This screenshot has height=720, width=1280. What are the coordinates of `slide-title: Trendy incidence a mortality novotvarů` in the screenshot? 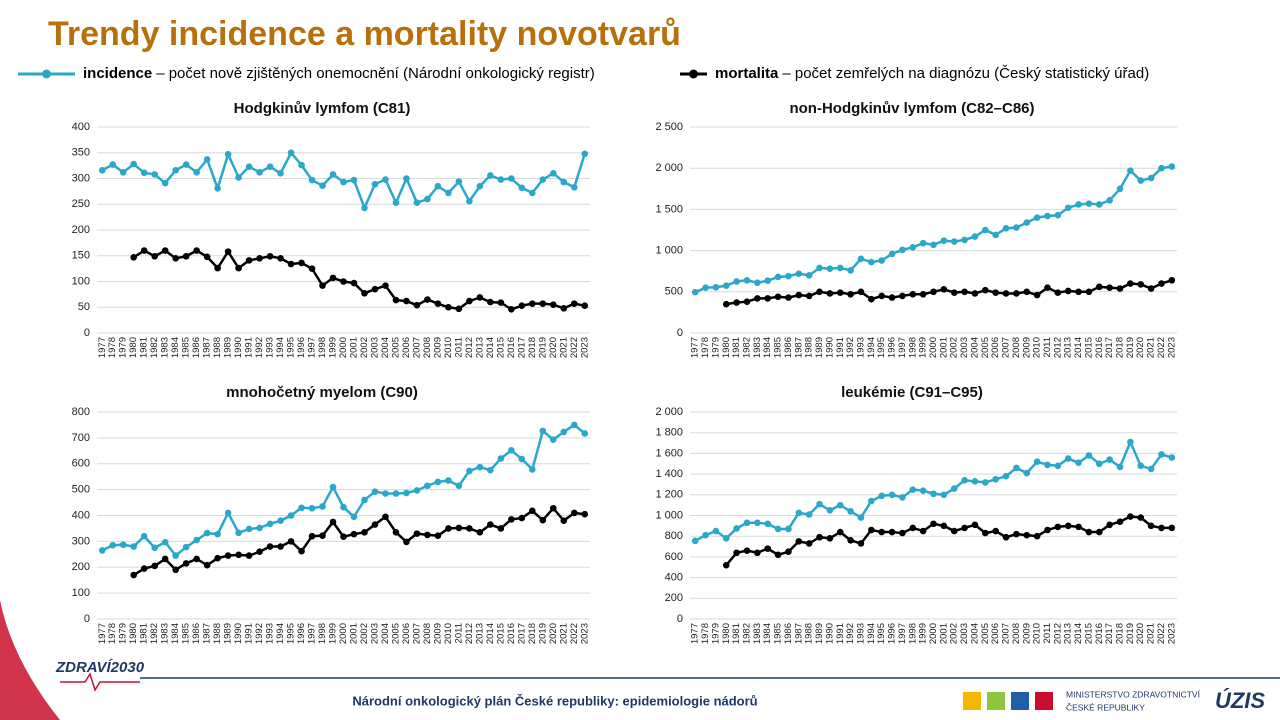 It's located at (364, 34).